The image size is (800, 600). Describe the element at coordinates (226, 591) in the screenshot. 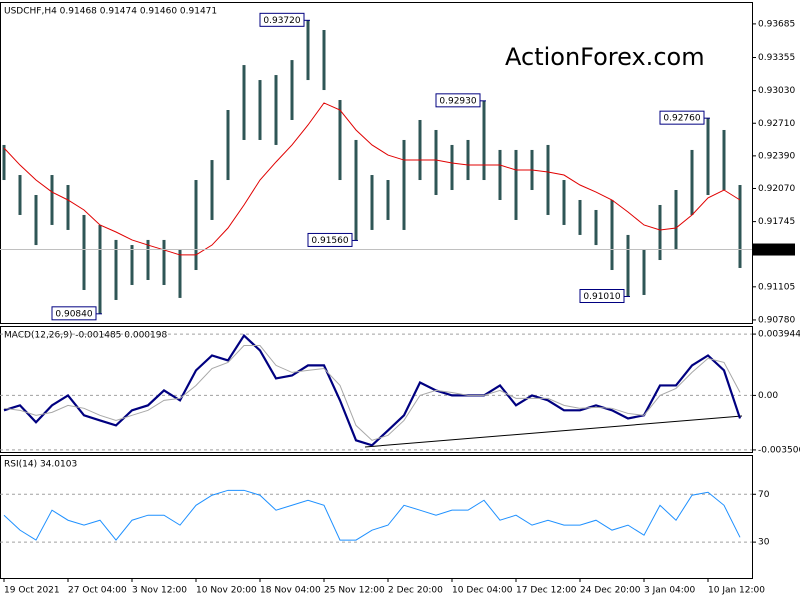

I see `x-tick-label: 10 Nov 20:00` at that location.